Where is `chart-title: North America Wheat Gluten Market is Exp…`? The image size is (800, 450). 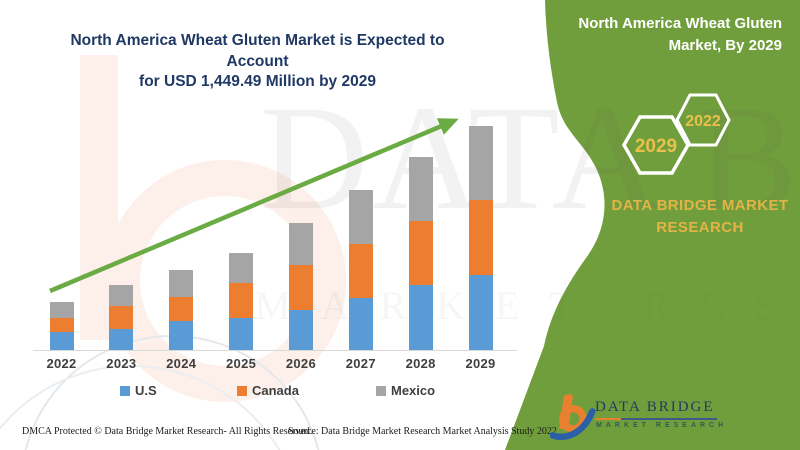 chart-title: North America Wheat Gluten Market is Exp… is located at coordinates (257, 62).